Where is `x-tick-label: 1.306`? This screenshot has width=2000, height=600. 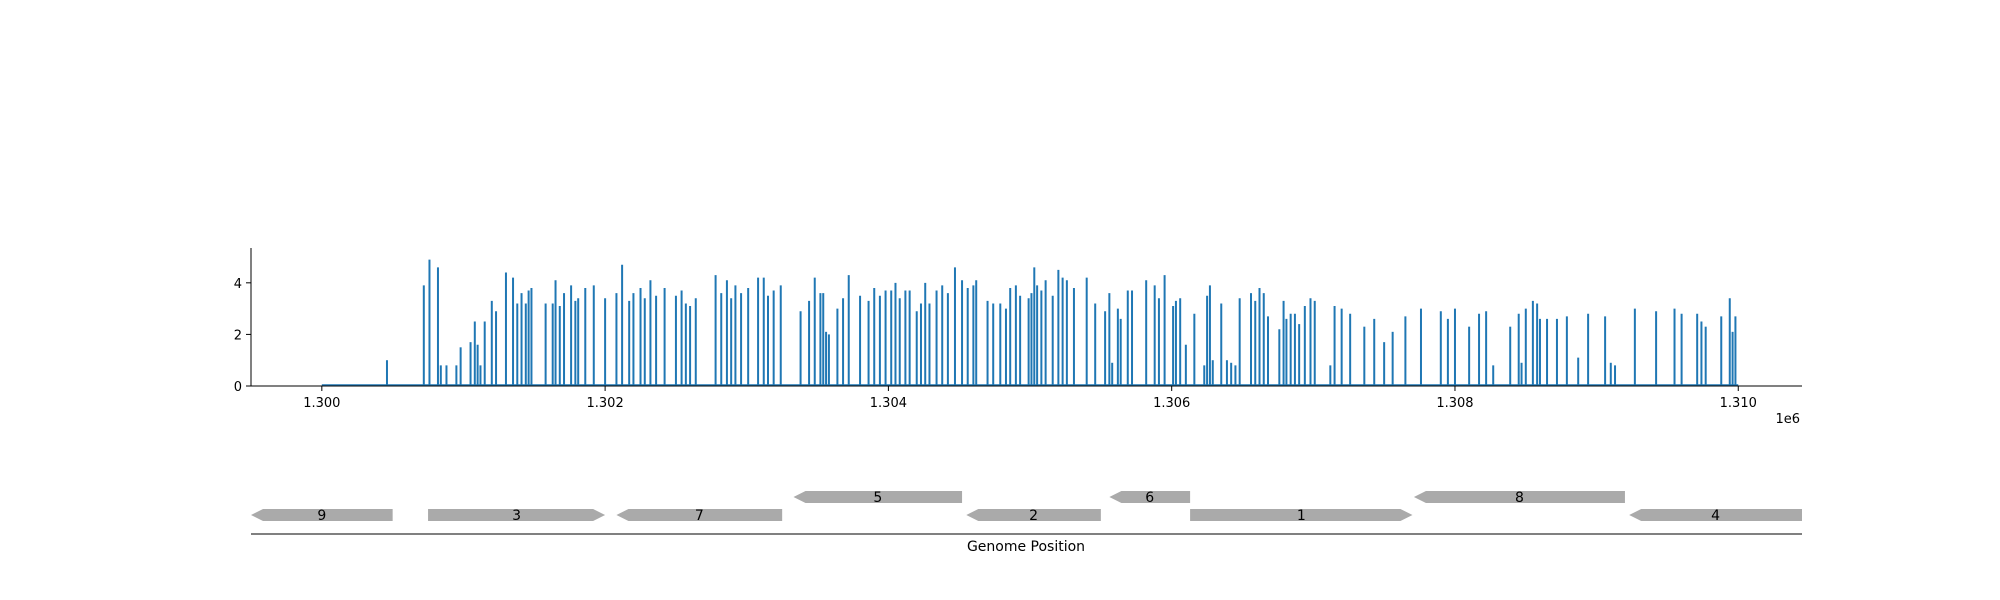
x-tick-label: 1.306 is located at coordinates (1171, 403).